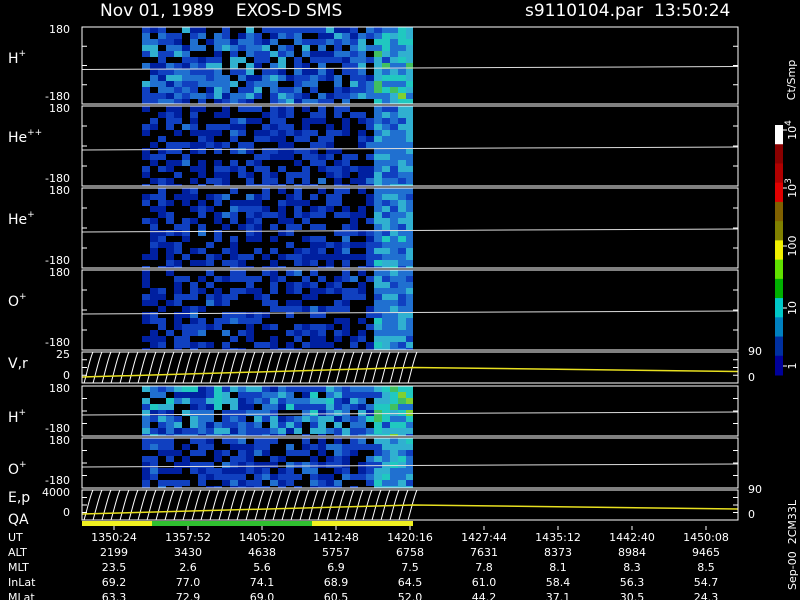 Image resolution: width=800 pixels, height=600 pixels. What do you see at coordinates (779, 192) in the screenshot?
I see `colorbar-segment` at bounding box center [779, 192].